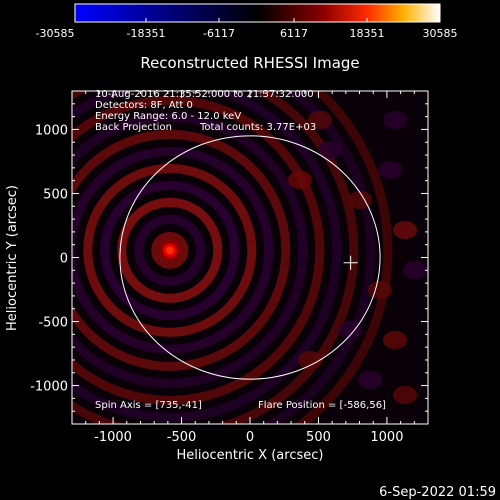  Describe the element at coordinates (55, 194) in the screenshot. I see `y-tick-label: 500` at that location.